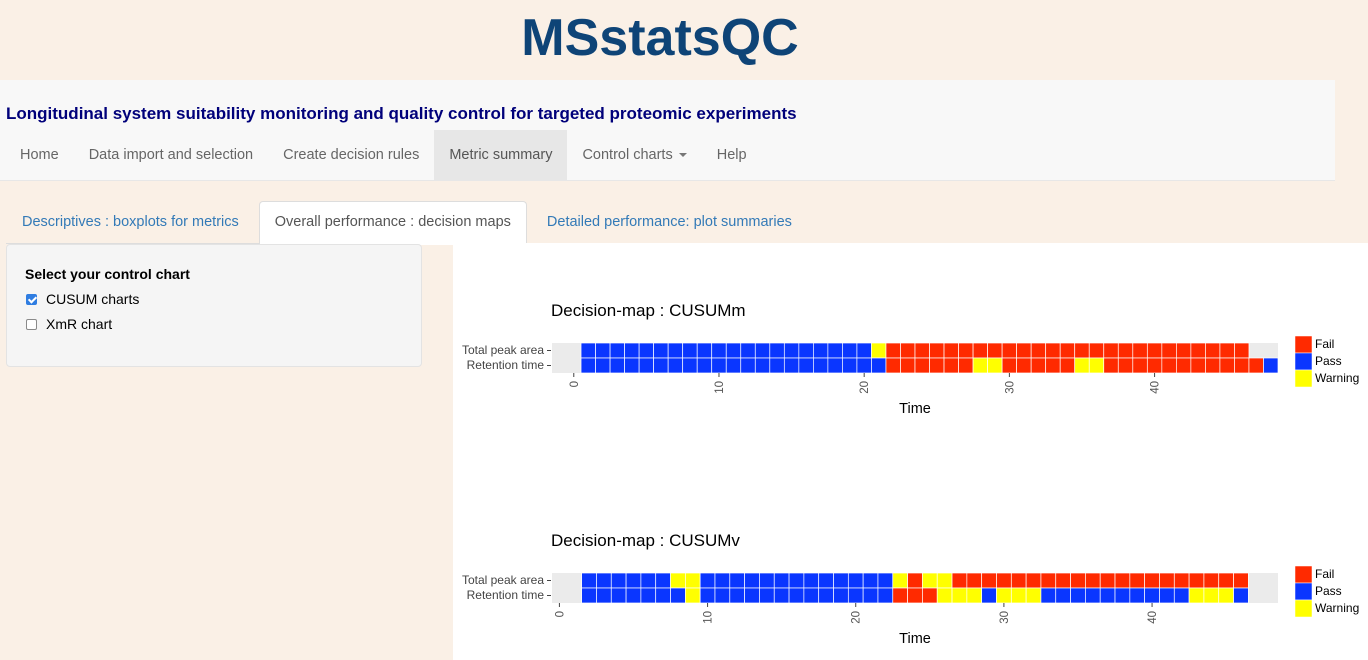 The image size is (1368, 660). I want to click on nav-metric-summary: Metric summary, so click(501, 155).